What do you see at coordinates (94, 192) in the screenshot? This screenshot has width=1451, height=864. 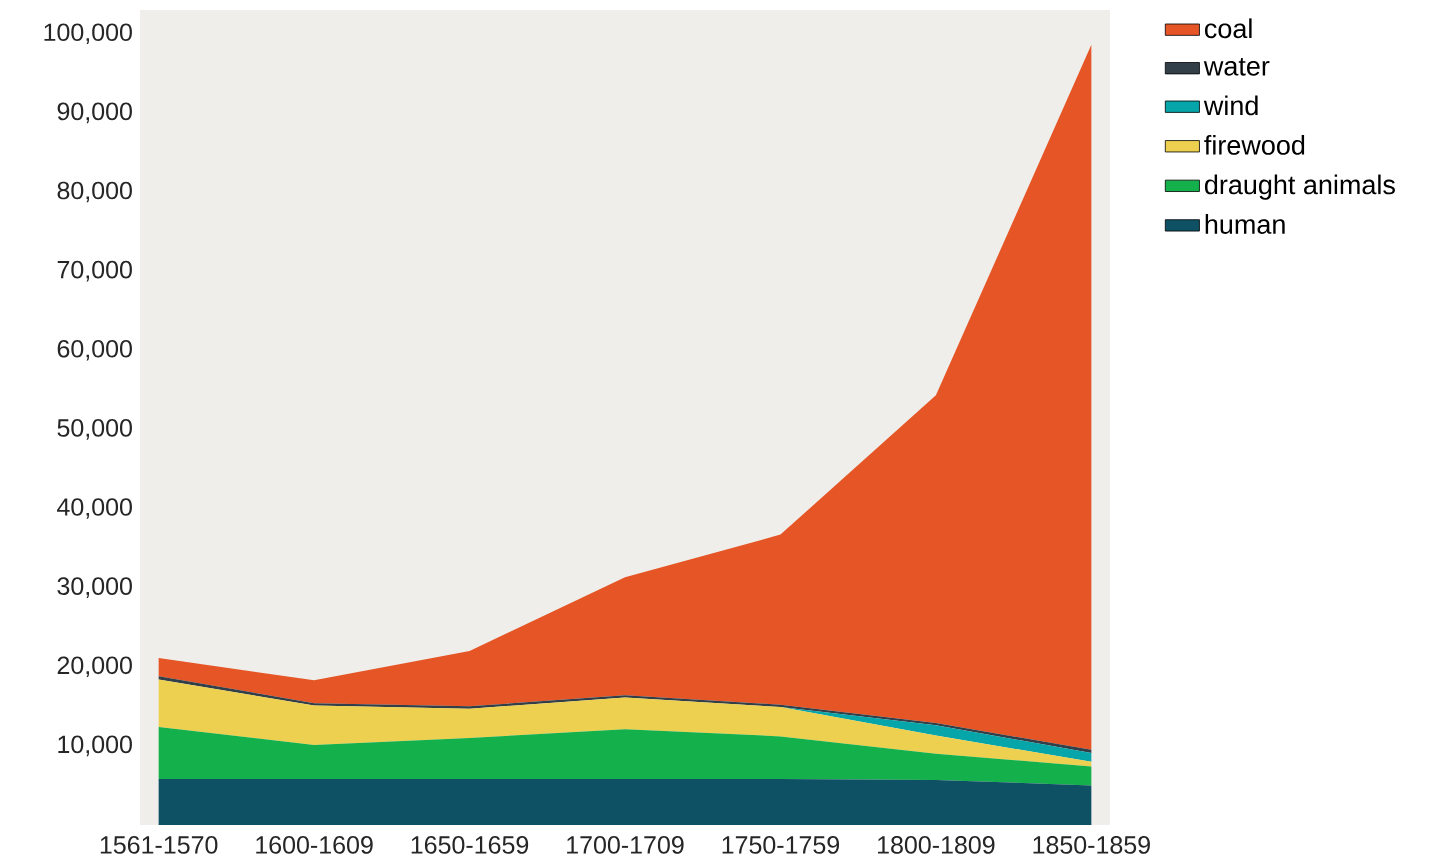 I see `y-tick-label: 80,000` at bounding box center [94, 192].